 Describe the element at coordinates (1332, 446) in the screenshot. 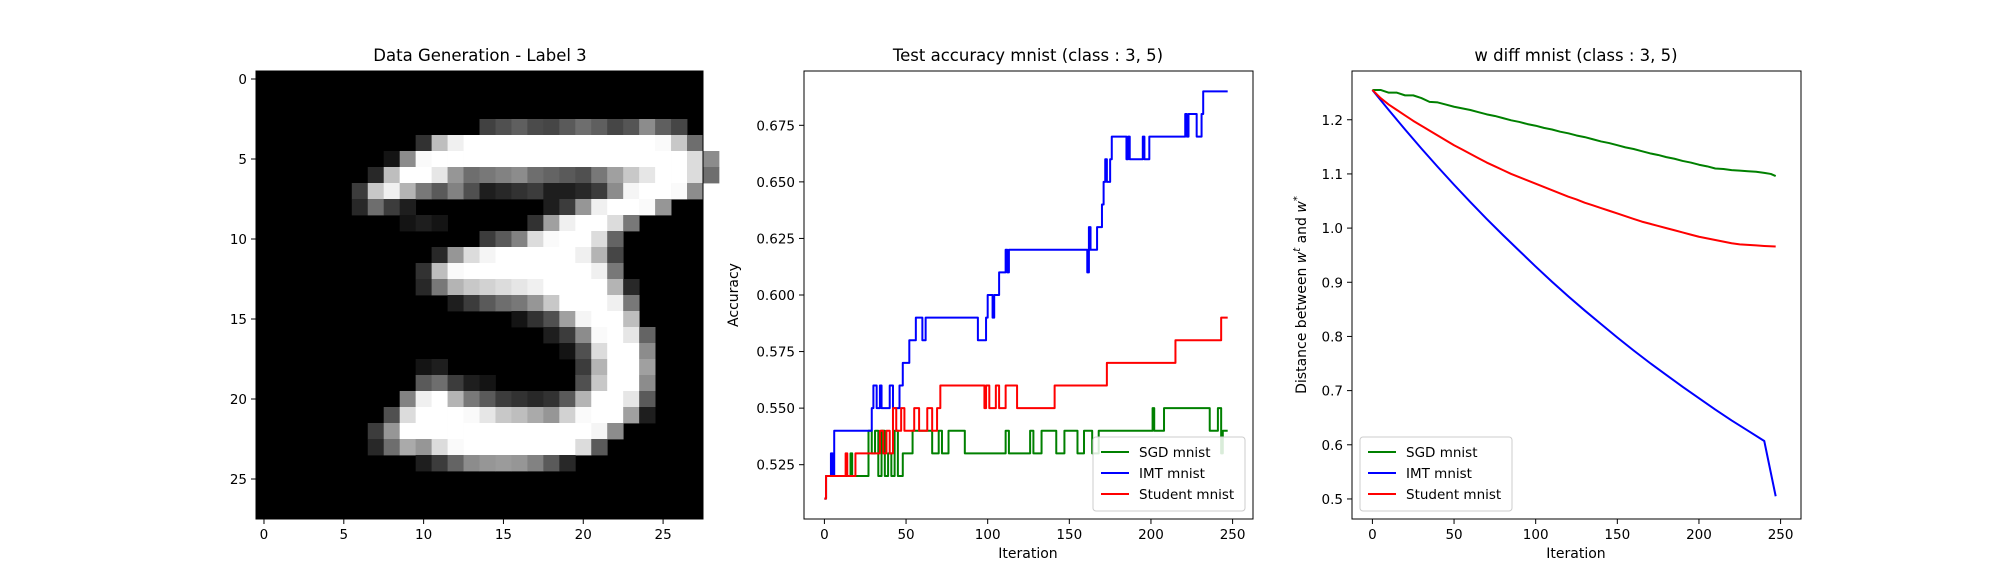

I see `y-tick-label: 0.6` at that location.